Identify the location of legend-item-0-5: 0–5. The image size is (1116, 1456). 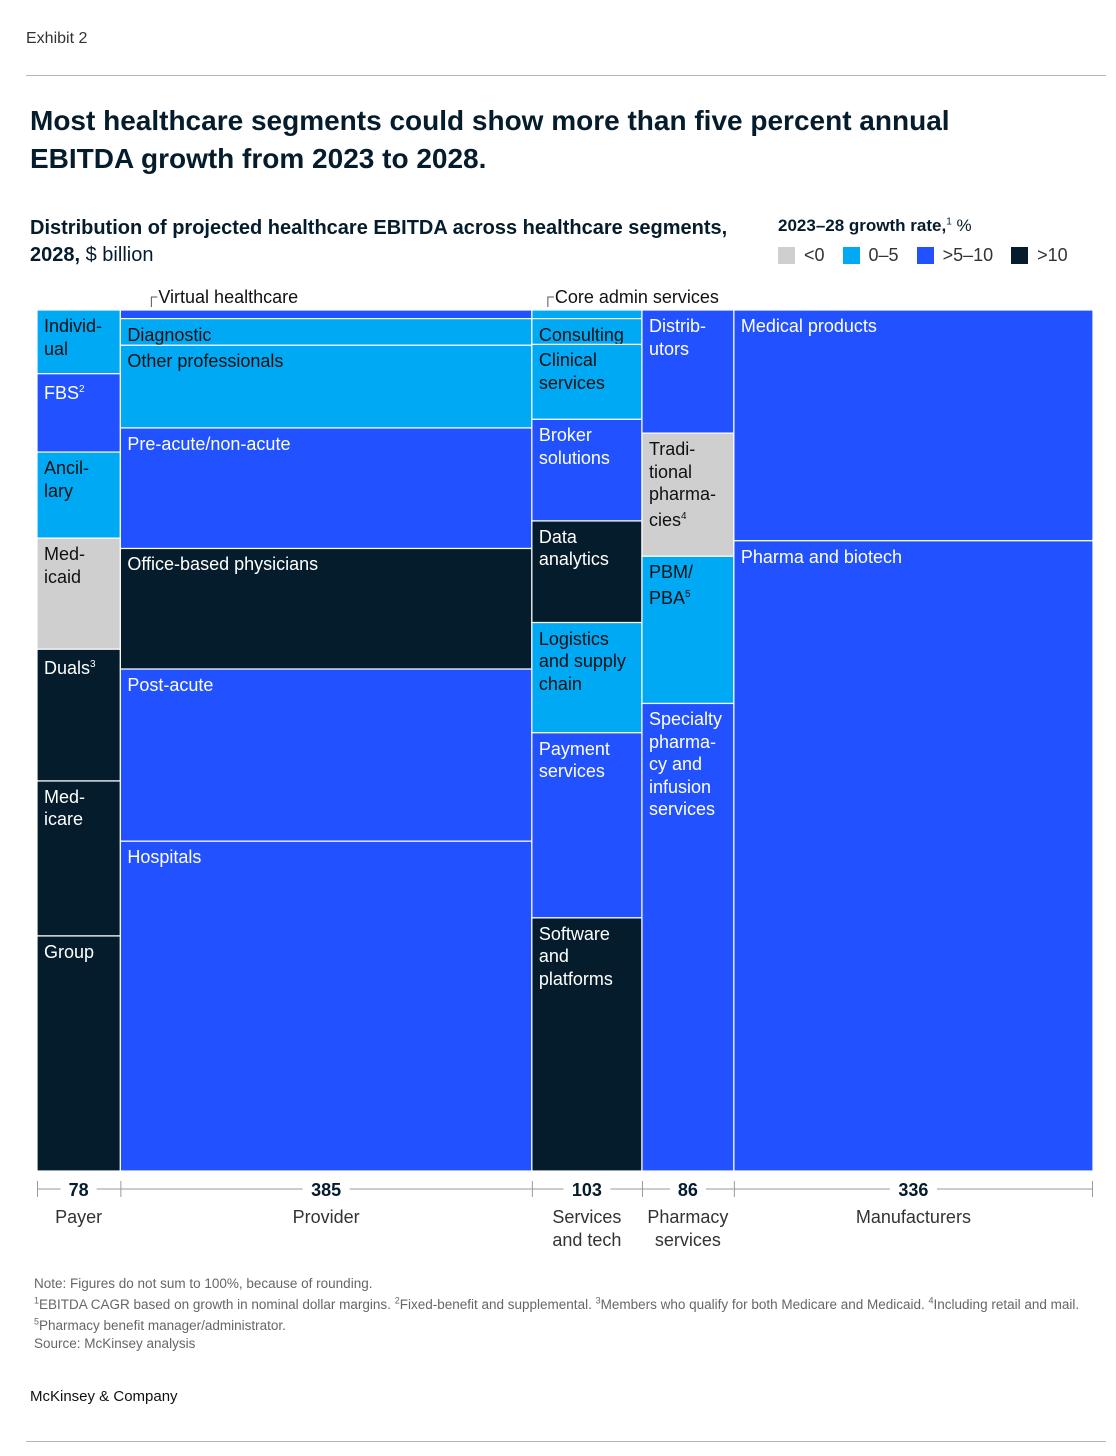
(870, 255).